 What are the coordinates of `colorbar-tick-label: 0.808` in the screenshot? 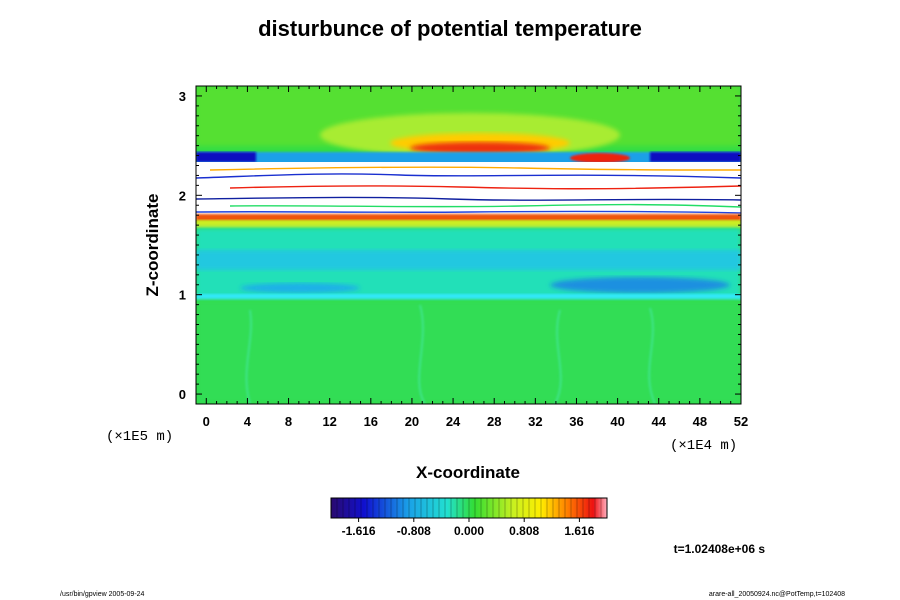 It's located at (524, 531).